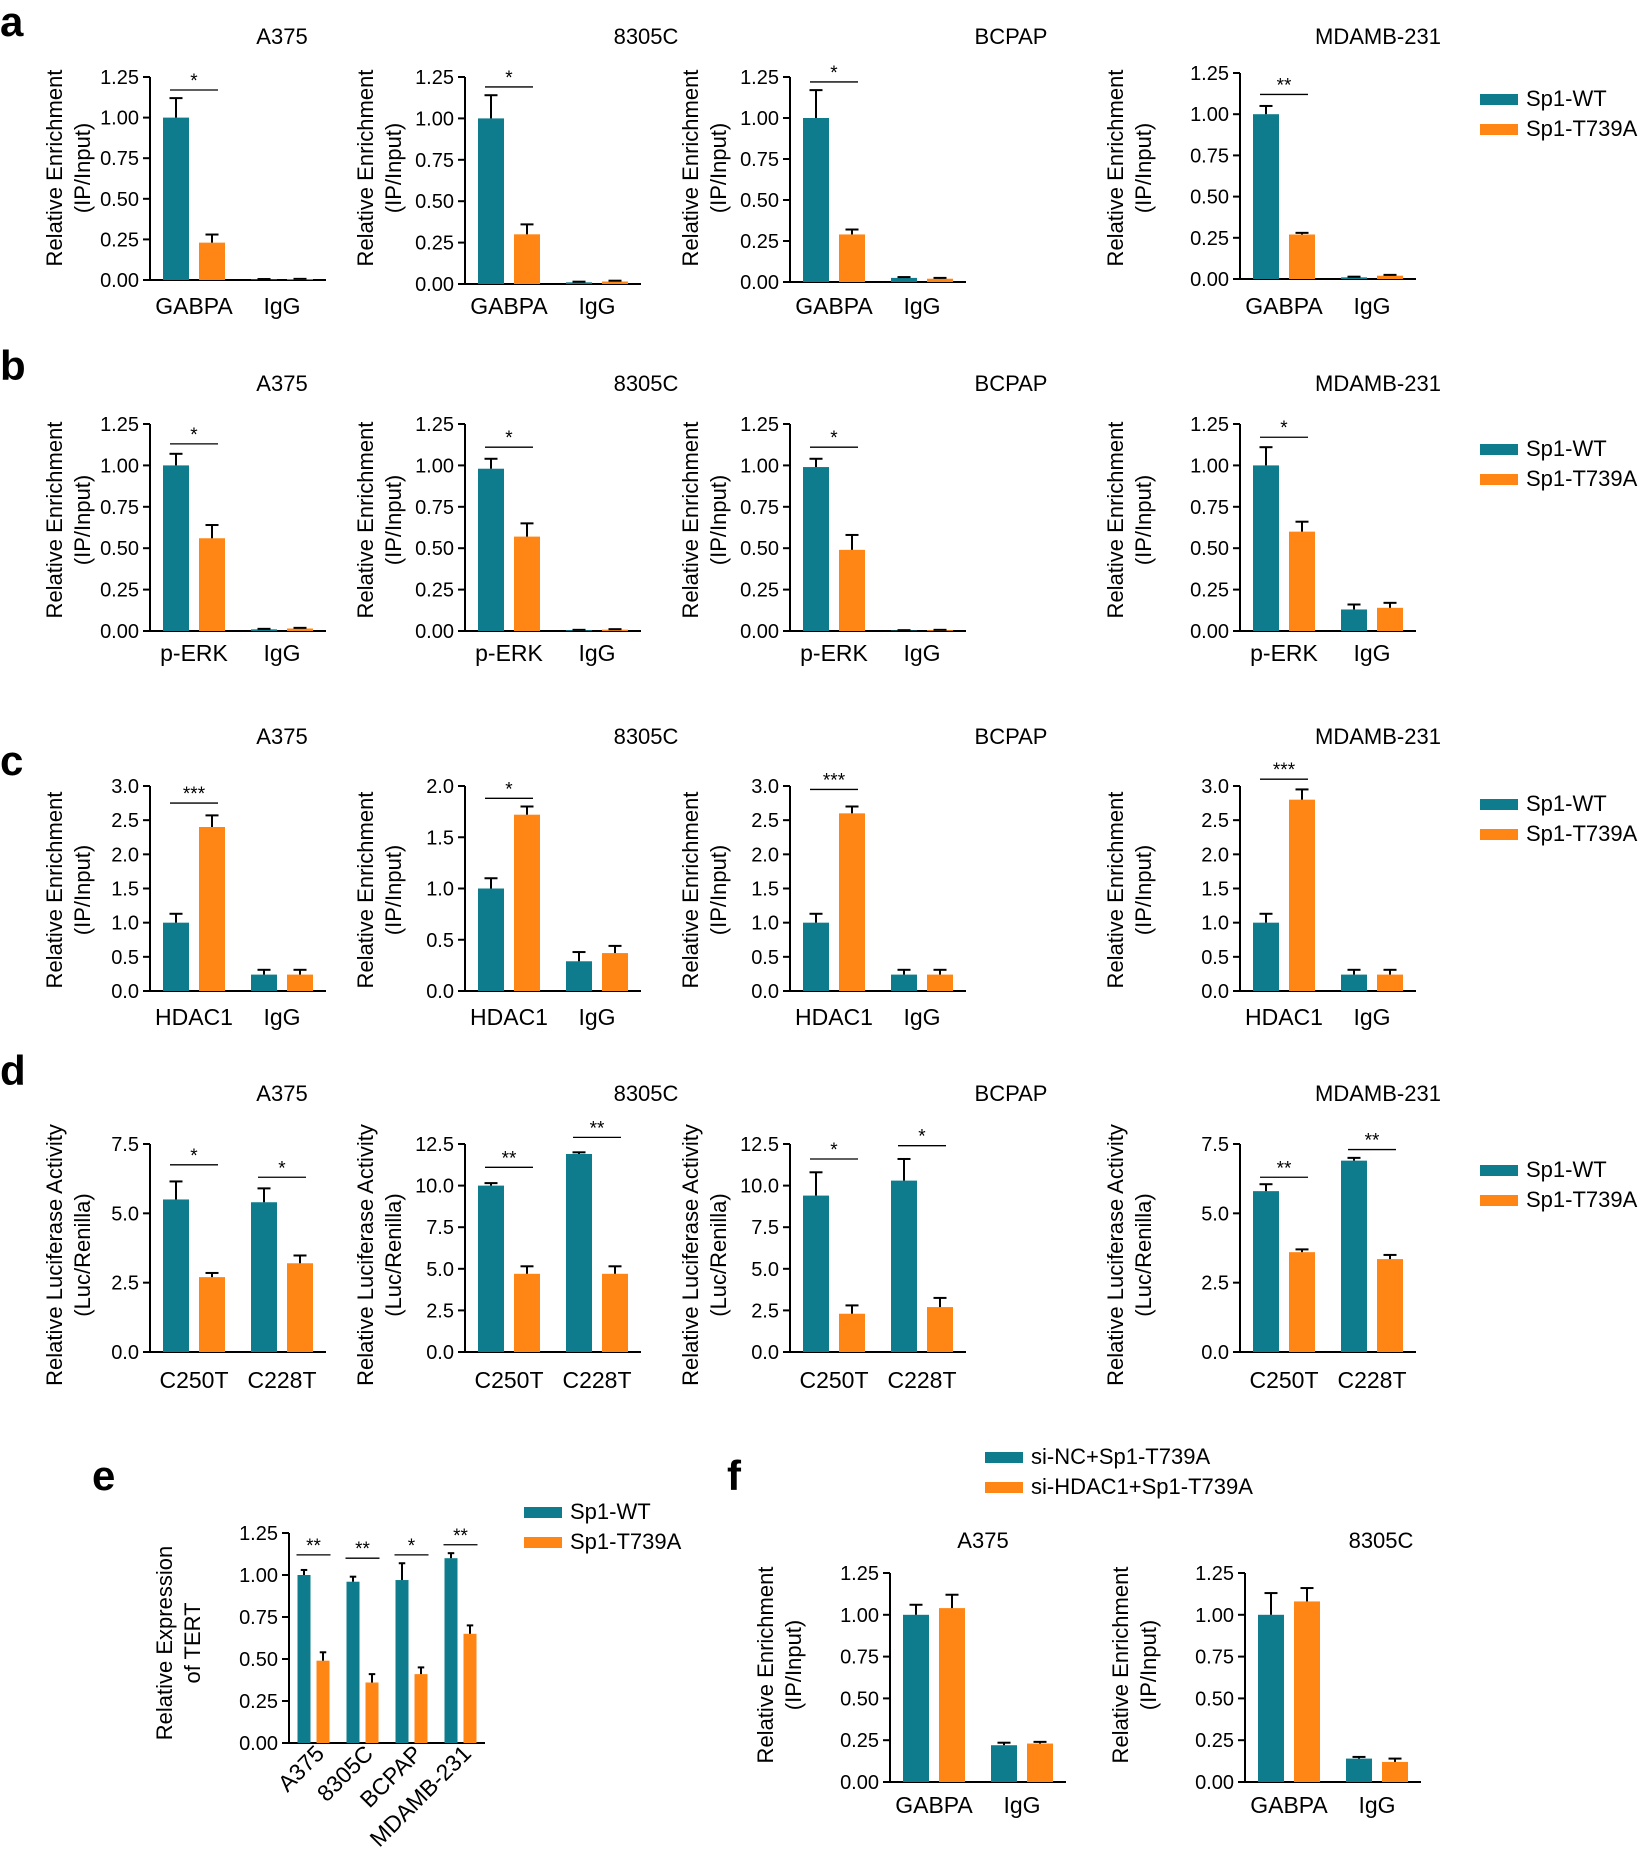 Image resolution: width=1650 pixels, height=1868 pixels. I want to click on y-tick-label: 2.5, so click(1215, 821).